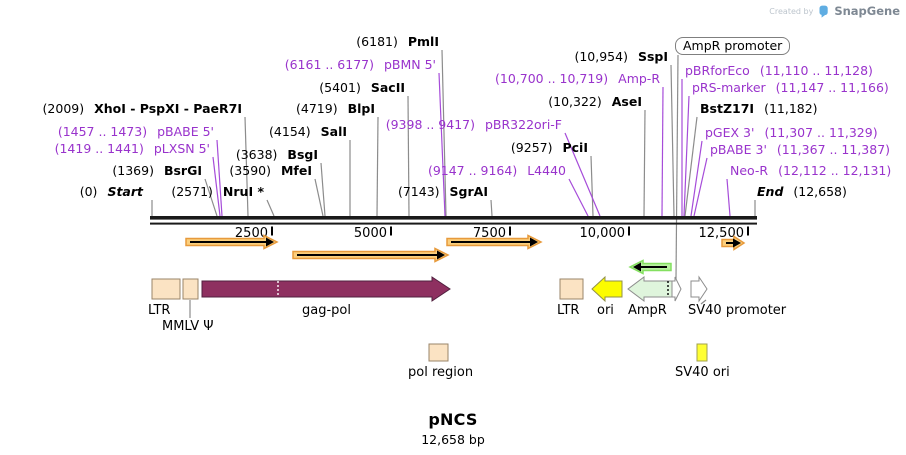  What do you see at coordinates (578, 197) in the screenshot?
I see `primer-connector-l4440` at bounding box center [578, 197].